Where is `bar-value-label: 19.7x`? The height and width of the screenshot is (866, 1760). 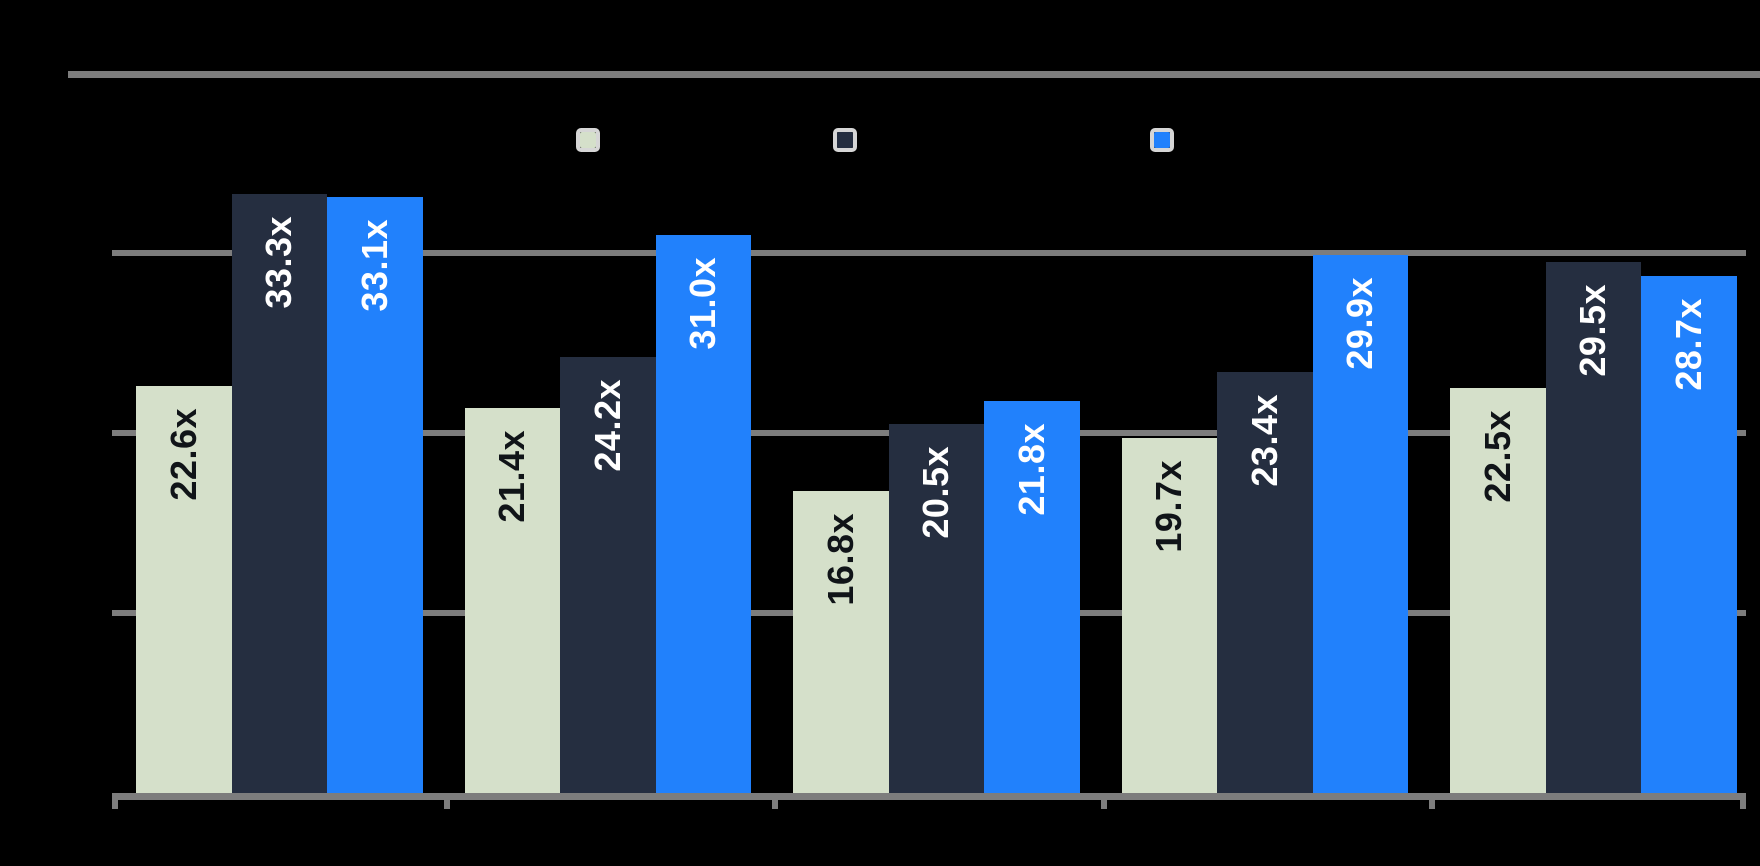 bar-value-label: 19.7x is located at coordinates (1169, 506).